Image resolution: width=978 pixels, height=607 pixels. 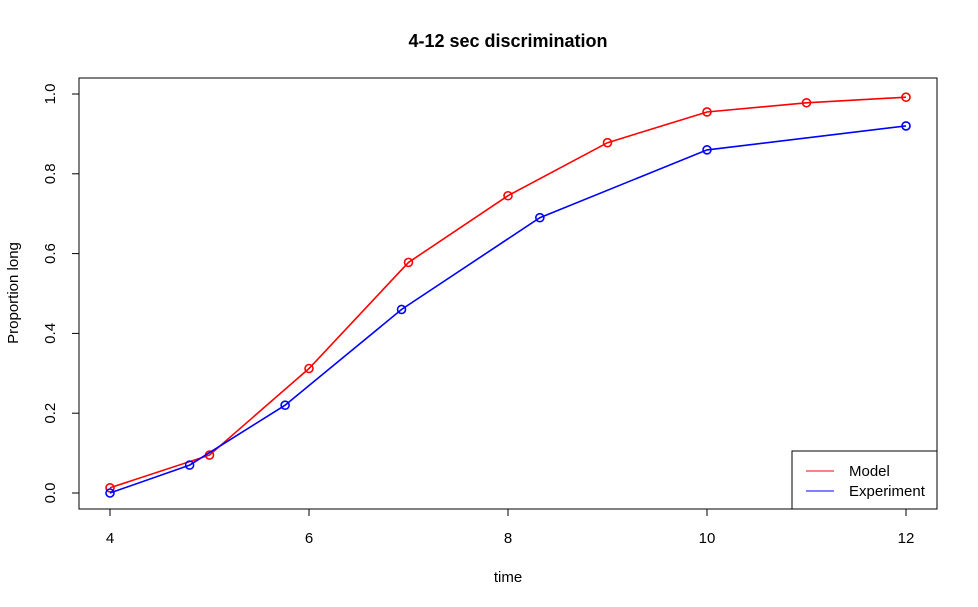 I want to click on y-tick-label: 0.0, so click(x=50, y=493).